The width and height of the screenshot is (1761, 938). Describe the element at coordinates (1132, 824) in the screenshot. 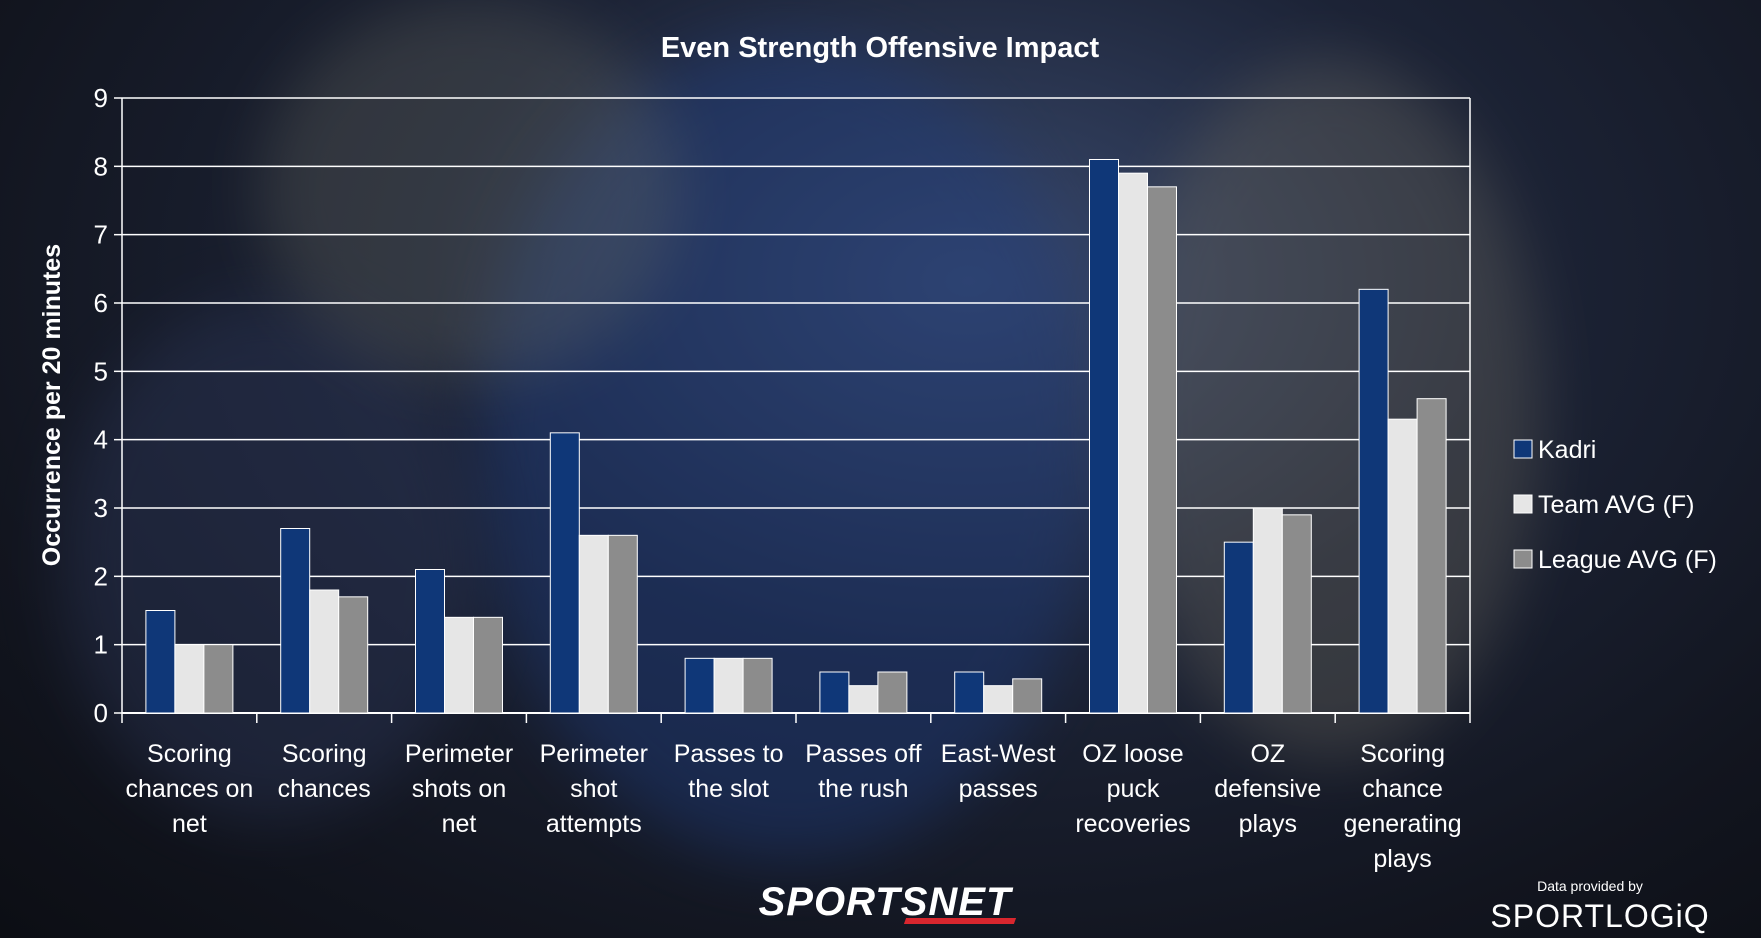

I see `x-tick-label: recoveries` at that location.